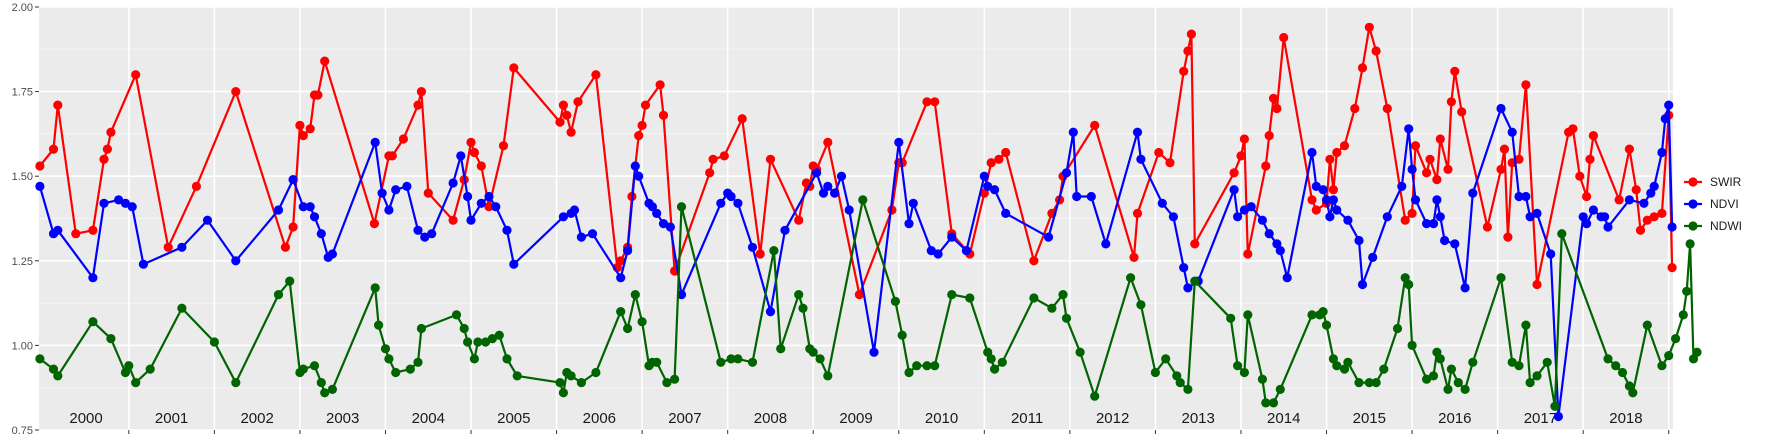 This screenshot has width=1773, height=442. What do you see at coordinates (1454, 418) in the screenshot?
I see `year-label: 2016` at bounding box center [1454, 418].